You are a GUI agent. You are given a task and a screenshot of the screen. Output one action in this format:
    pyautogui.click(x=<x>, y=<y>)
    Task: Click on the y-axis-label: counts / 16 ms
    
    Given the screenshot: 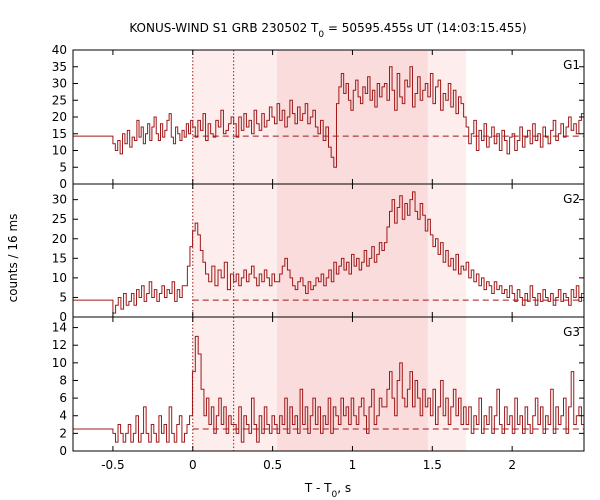 What is the action you would take?
    pyautogui.click(x=13, y=258)
    